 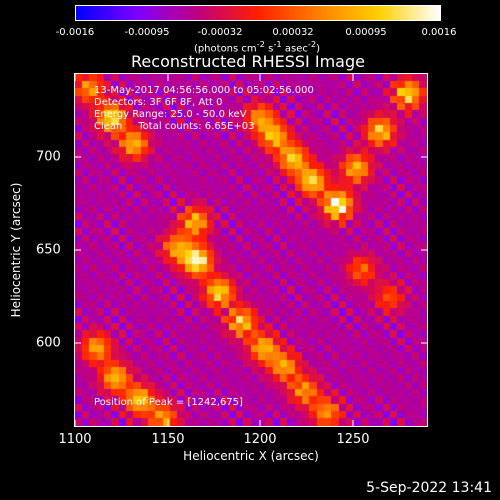 What do you see at coordinates (248, 61) in the screenshot?
I see `chart-title: Reconstructed RHESSI Image` at bounding box center [248, 61].